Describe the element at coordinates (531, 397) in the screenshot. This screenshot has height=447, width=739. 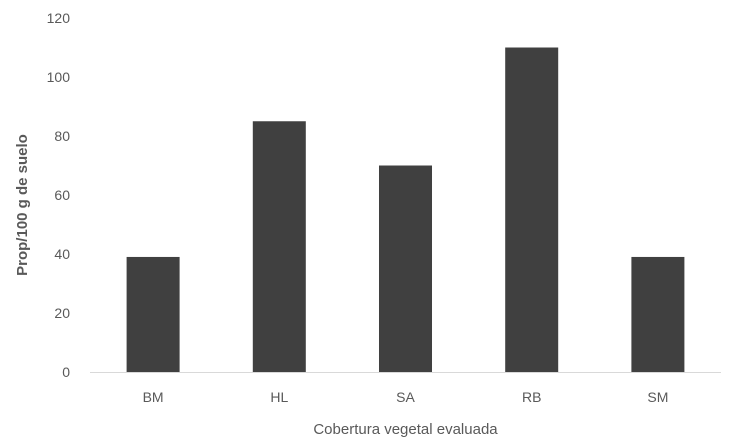
I see `x-tick-label-rb: RB` at that location.